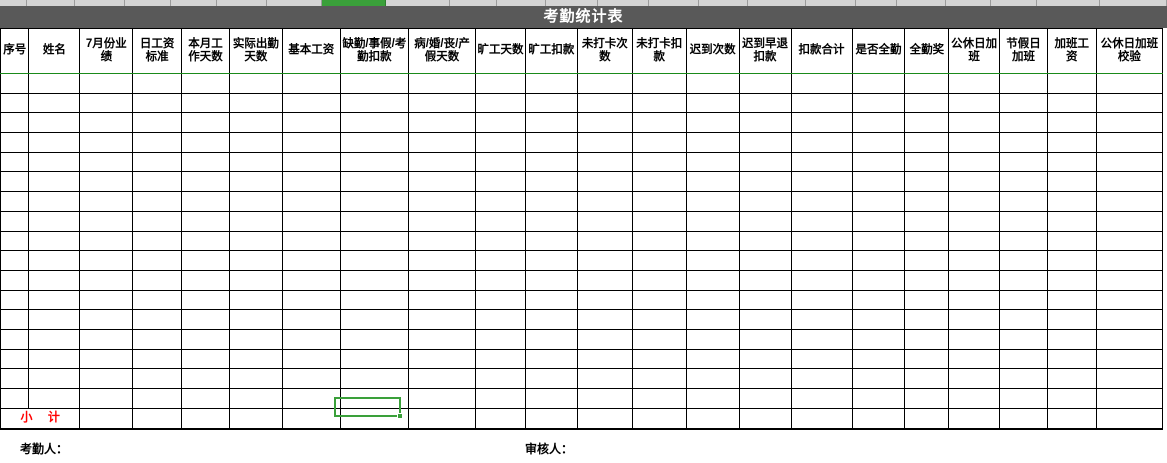 The image size is (1167, 463). What do you see at coordinates (712, 142) in the screenshot?
I see `cell-r3-c13` at bounding box center [712, 142].